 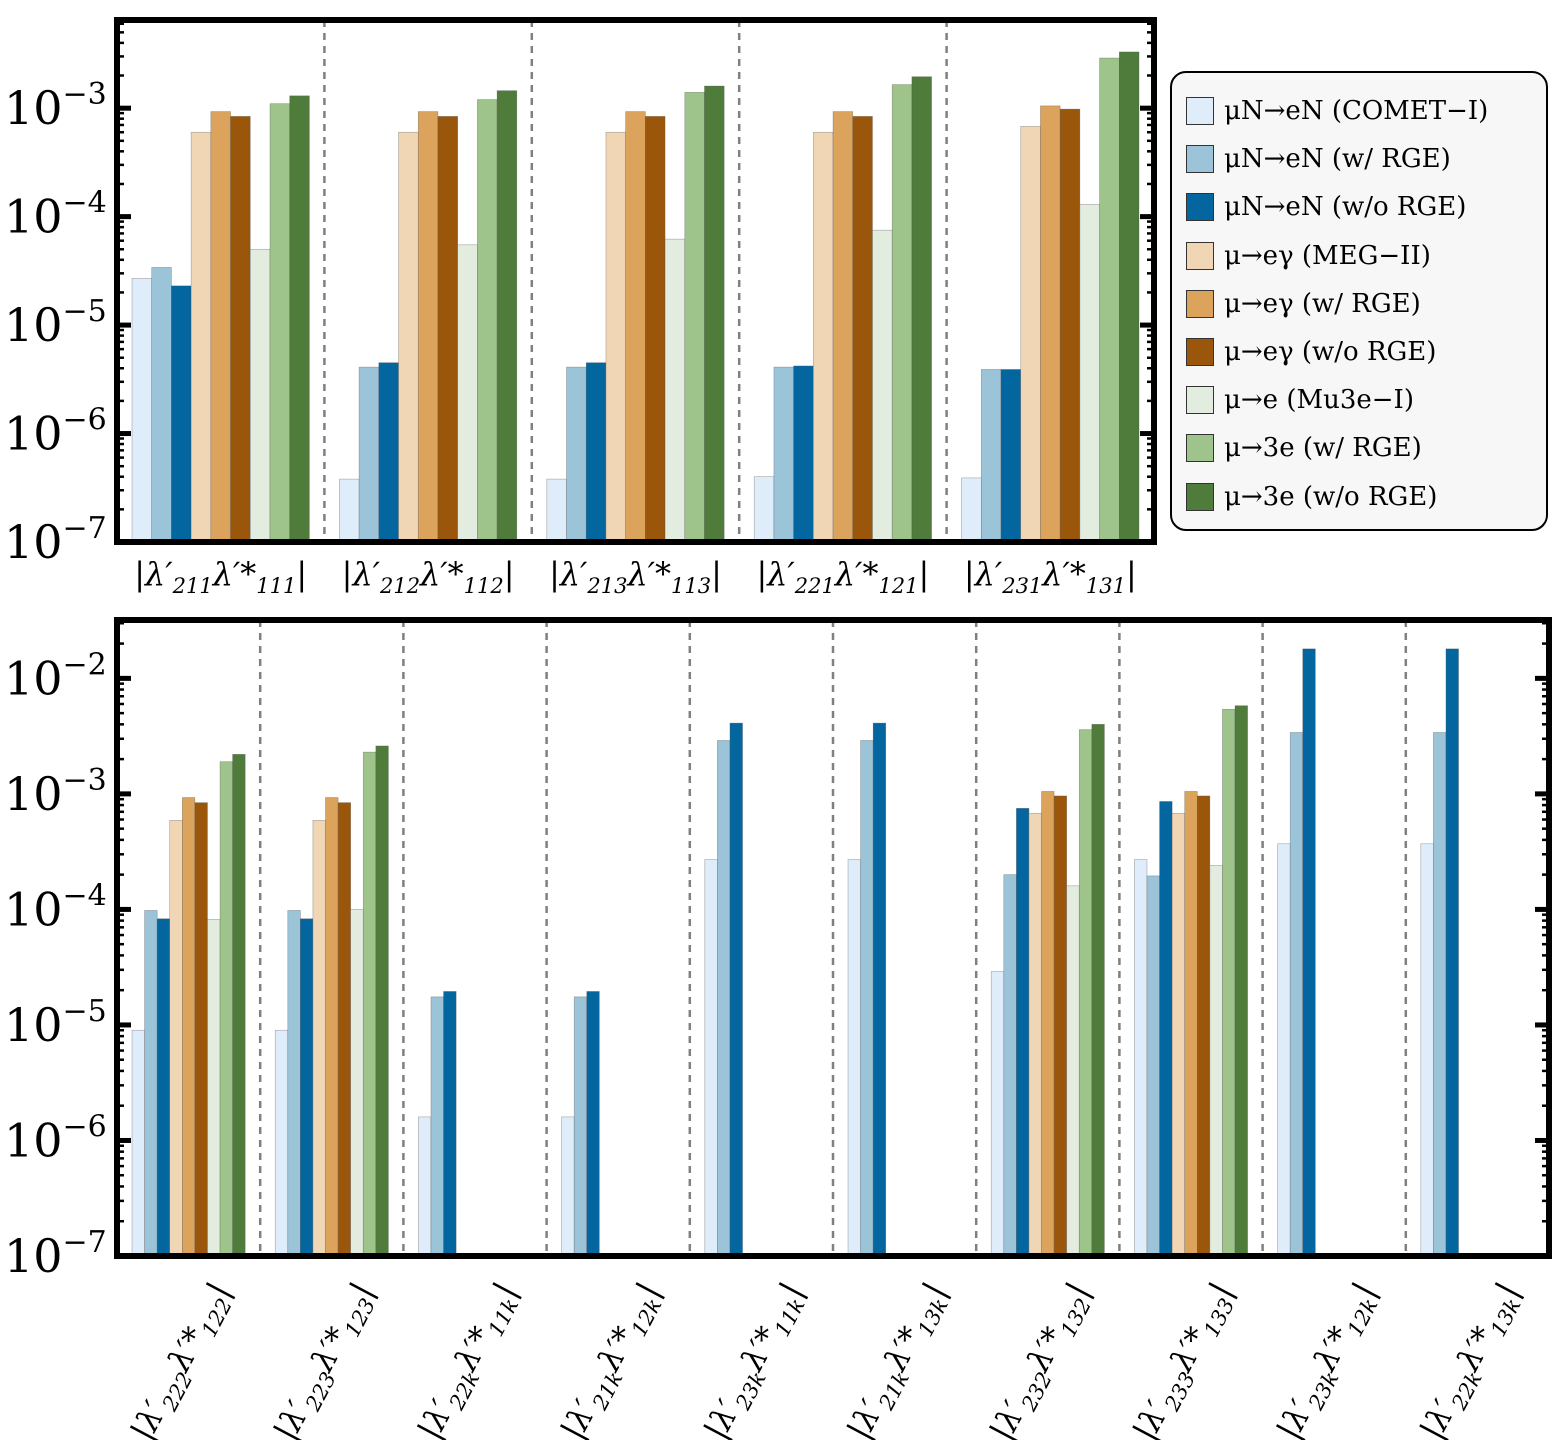 I want to click on category-label: |λ′23kλ′*11k|, so click(x=755, y=1358).